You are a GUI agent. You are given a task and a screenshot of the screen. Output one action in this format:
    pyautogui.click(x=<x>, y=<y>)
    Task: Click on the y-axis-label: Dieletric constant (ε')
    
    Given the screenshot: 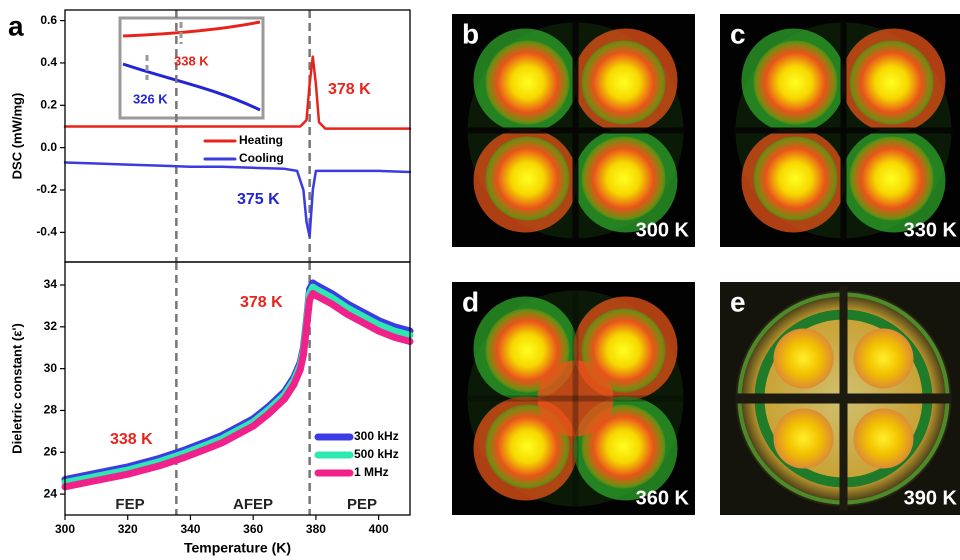 What is the action you would take?
    pyautogui.click(x=16, y=388)
    